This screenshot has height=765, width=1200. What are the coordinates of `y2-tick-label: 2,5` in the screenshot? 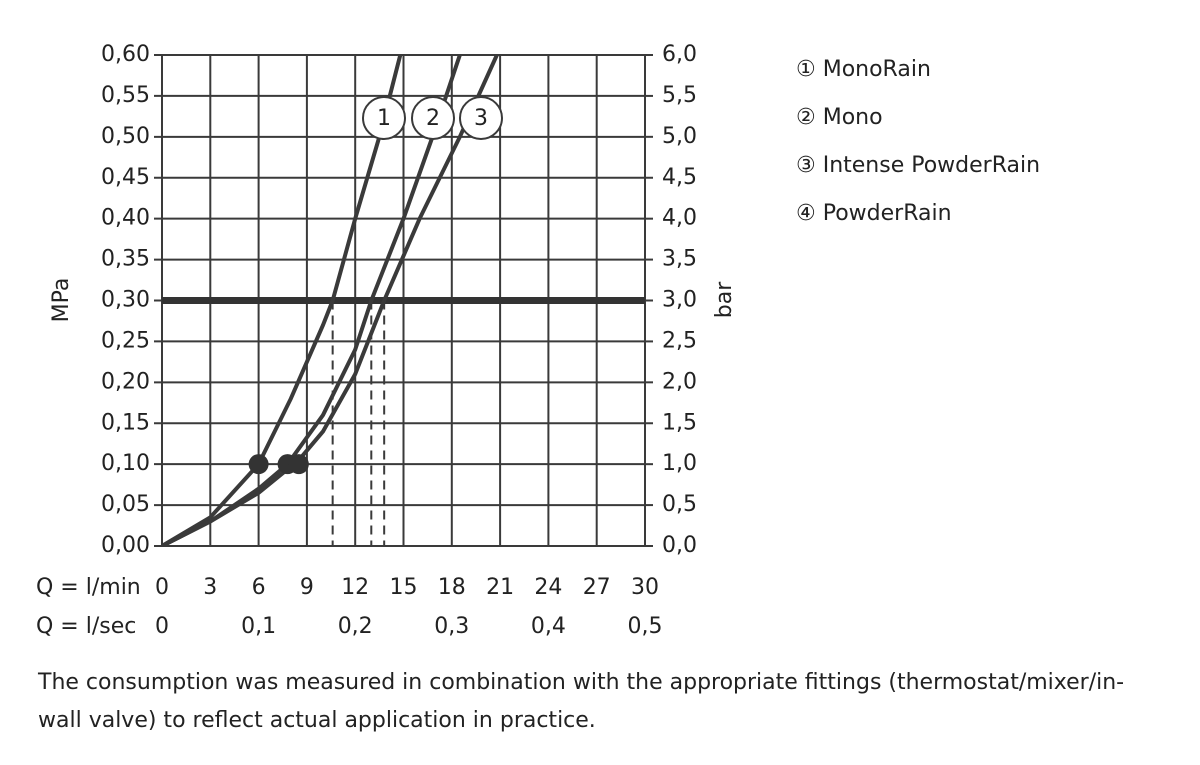 It's located at (679, 340).